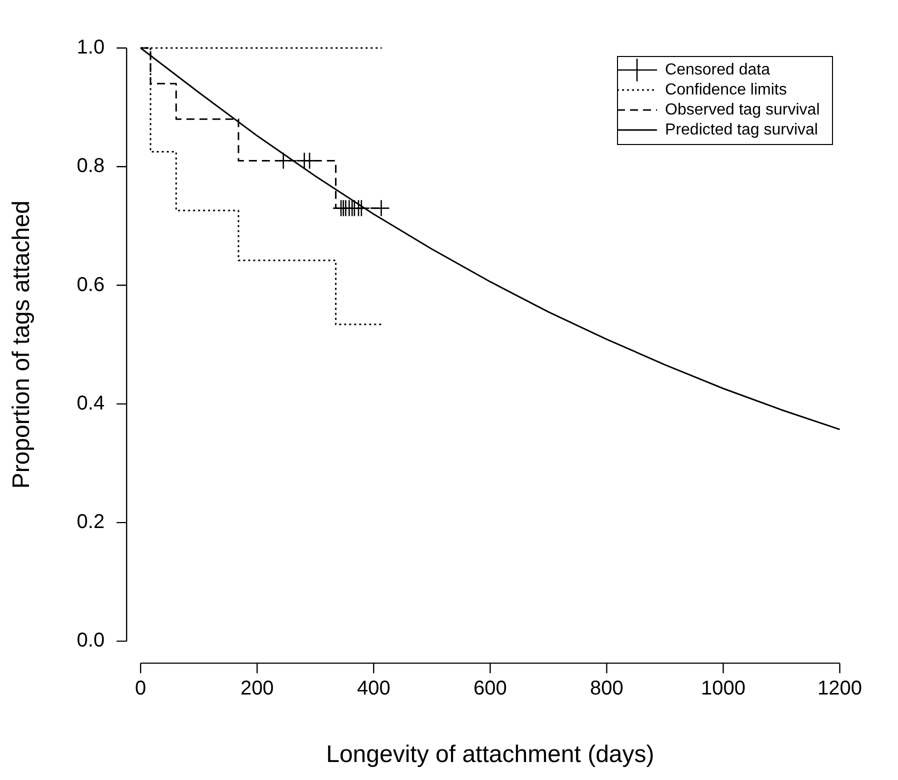  I want to click on legend-label: Observed tag survival, so click(742, 109).